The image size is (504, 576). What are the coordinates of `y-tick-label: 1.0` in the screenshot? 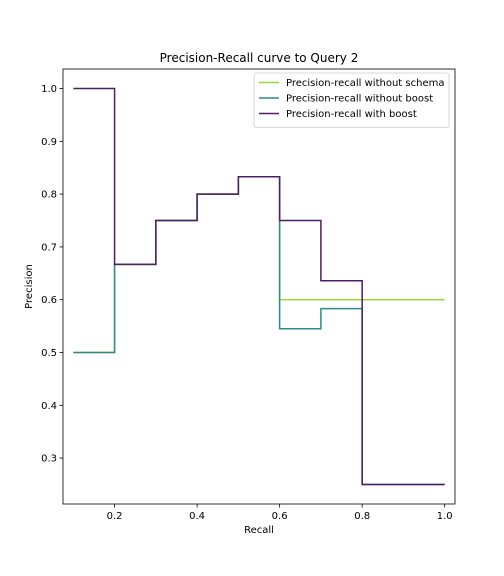 It's located at (49, 89).